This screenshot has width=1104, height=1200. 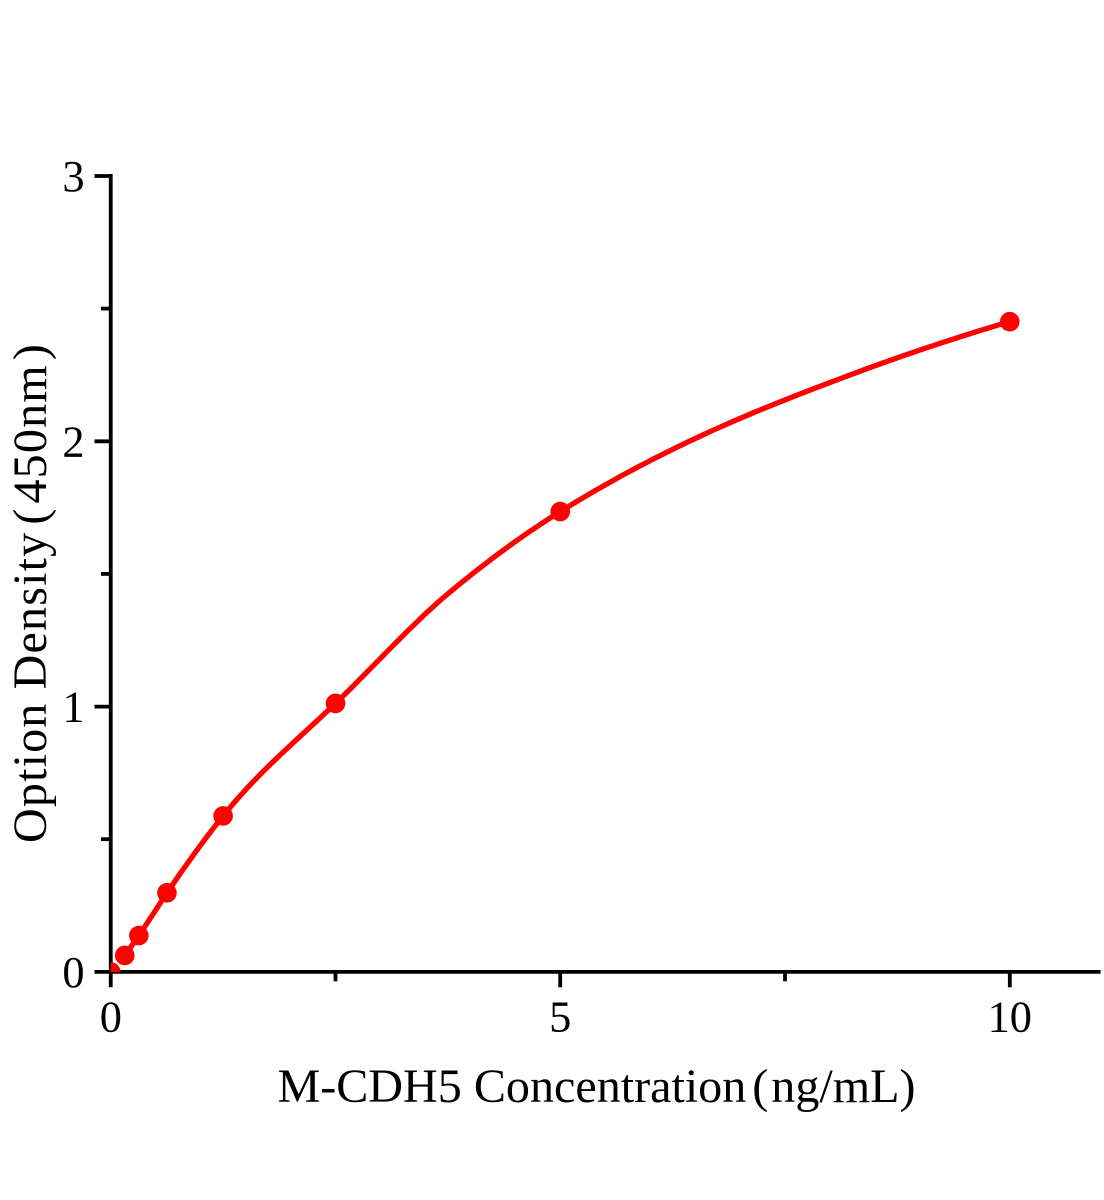 I want to click on svg-text: 1, so click(x=73, y=707).